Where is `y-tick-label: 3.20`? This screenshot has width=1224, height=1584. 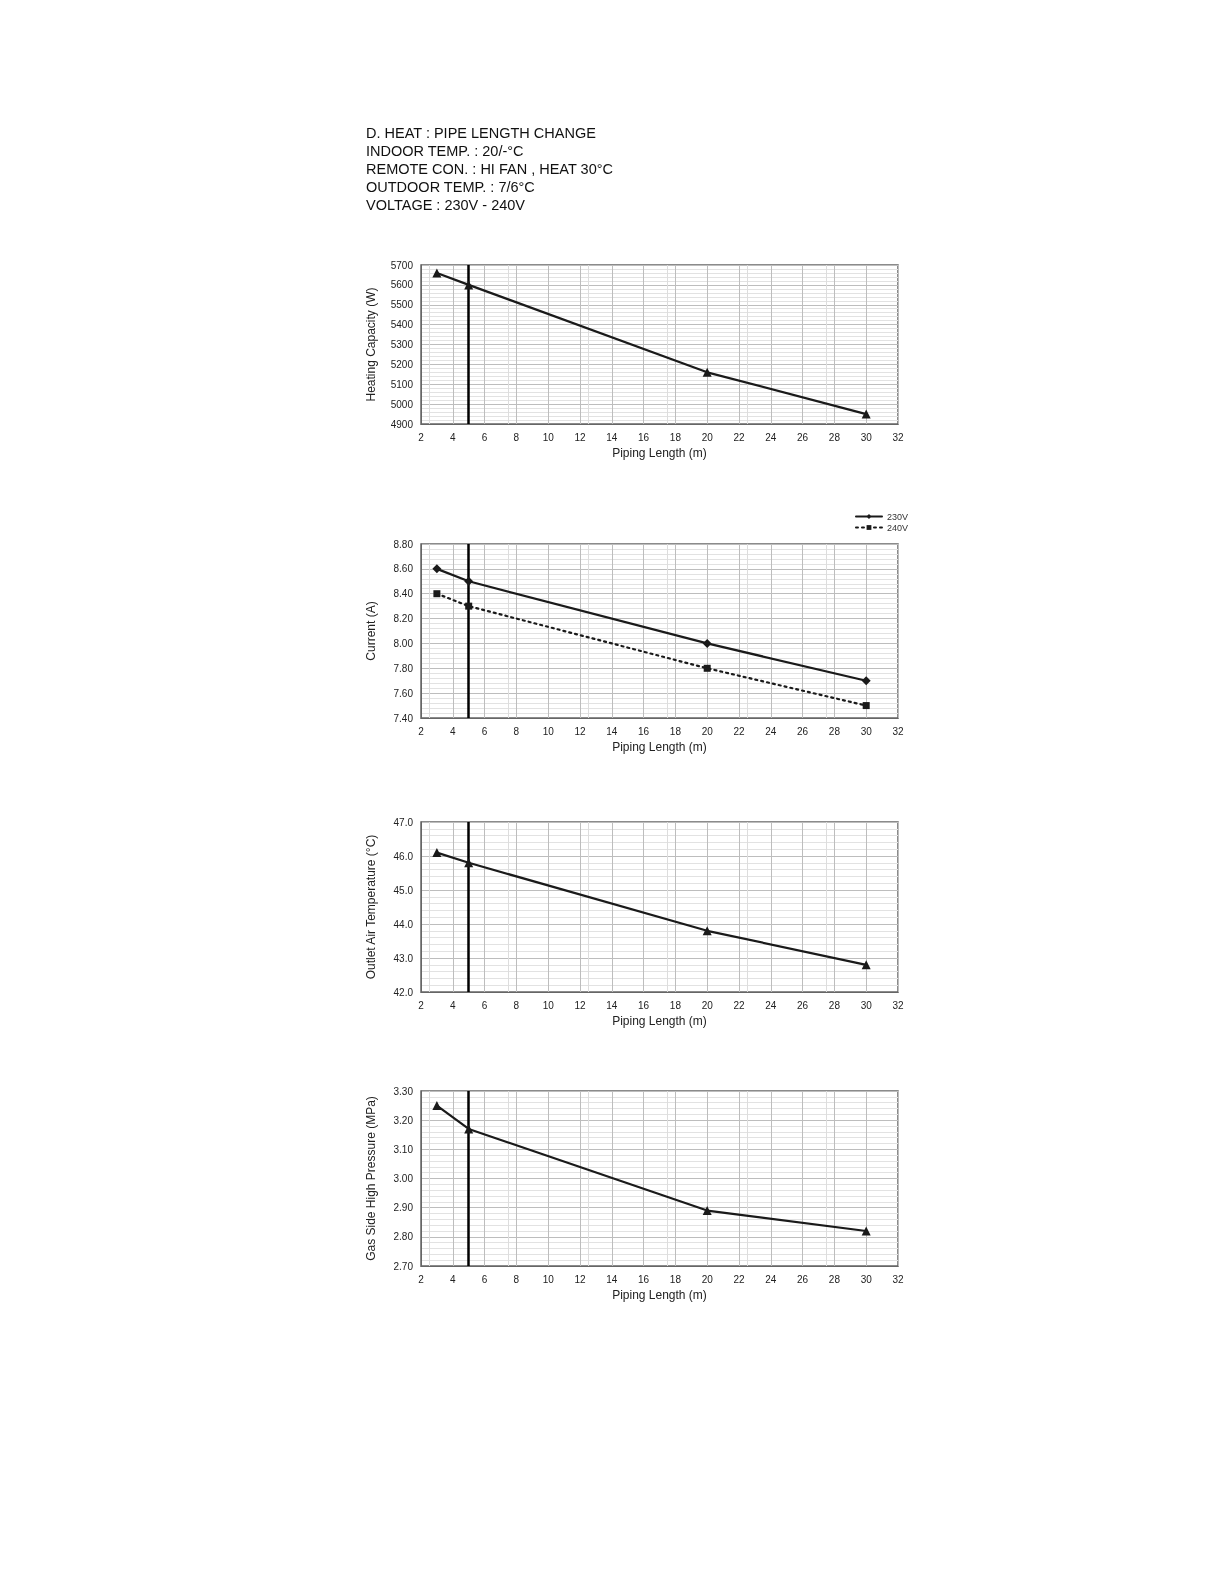
y-tick-label: 3.20 is located at coordinates (403, 1120).